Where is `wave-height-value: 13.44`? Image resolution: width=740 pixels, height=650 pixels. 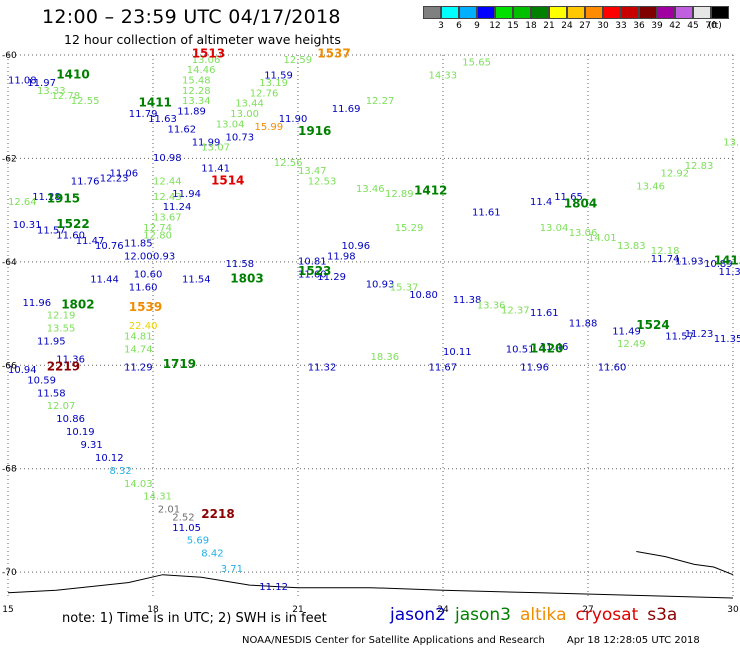 wave-height-value: 13.44 is located at coordinates (249, 104).